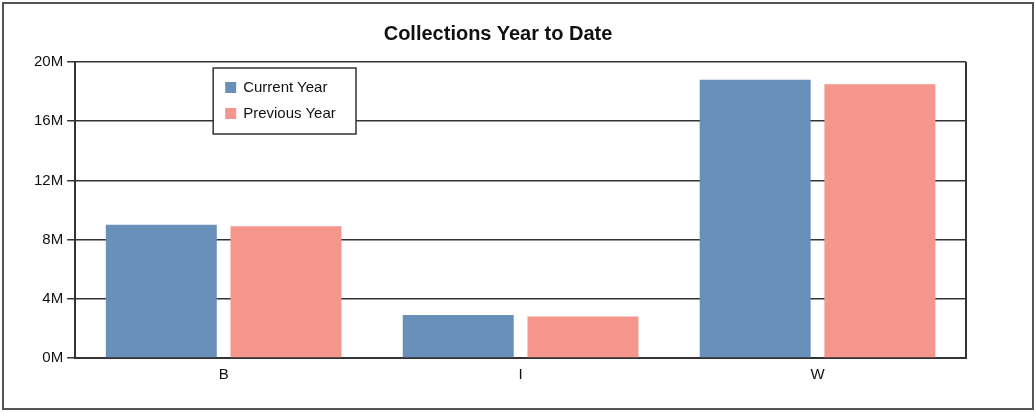 This screenshot has width=1036, height=412. Describe the element at coordinates (48, 61) in the screenshot. I see `y-tick-label: 20M` at that location.